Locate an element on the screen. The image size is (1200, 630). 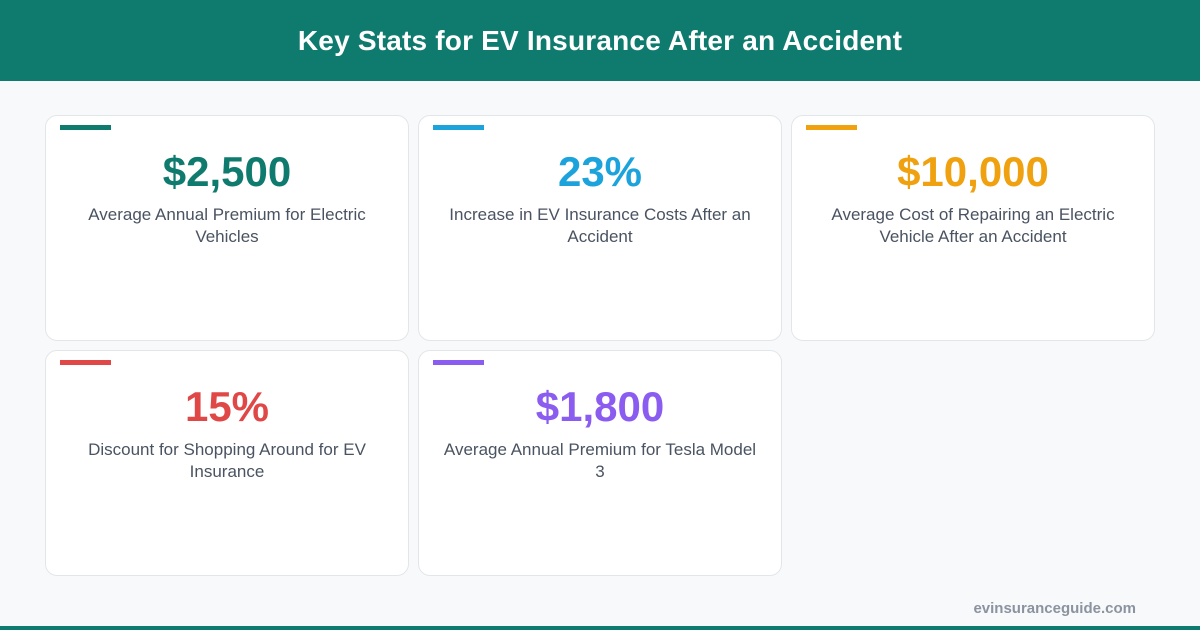
stat-value: $10,000 is located at coordinates (973, 171).